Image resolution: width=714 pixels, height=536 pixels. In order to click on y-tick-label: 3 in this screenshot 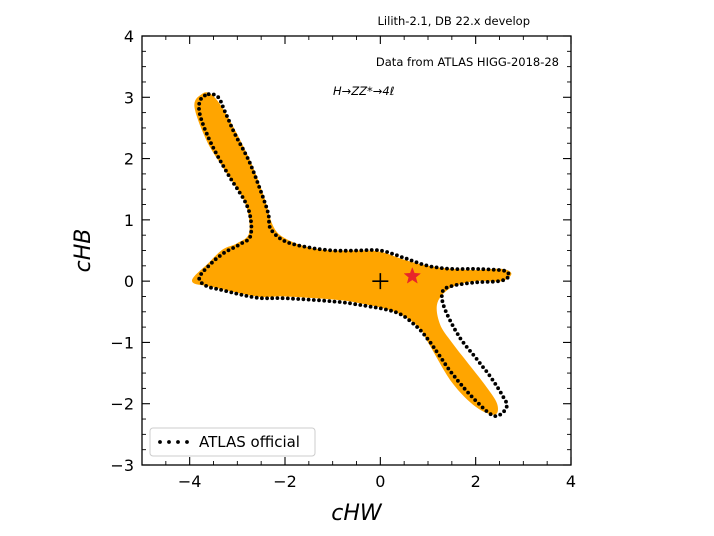, I will do `click(129, 97)`.